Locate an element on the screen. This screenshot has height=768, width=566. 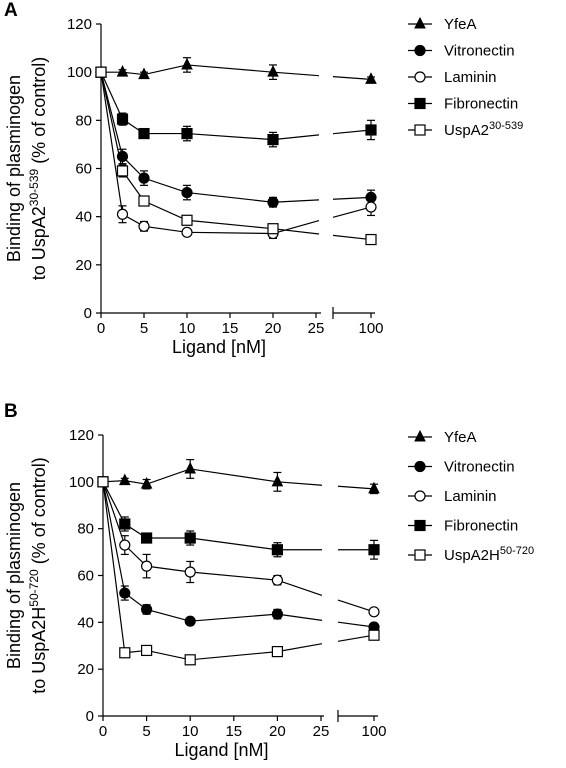
y-tick-label: 40 is located at coordinates (85, 622).